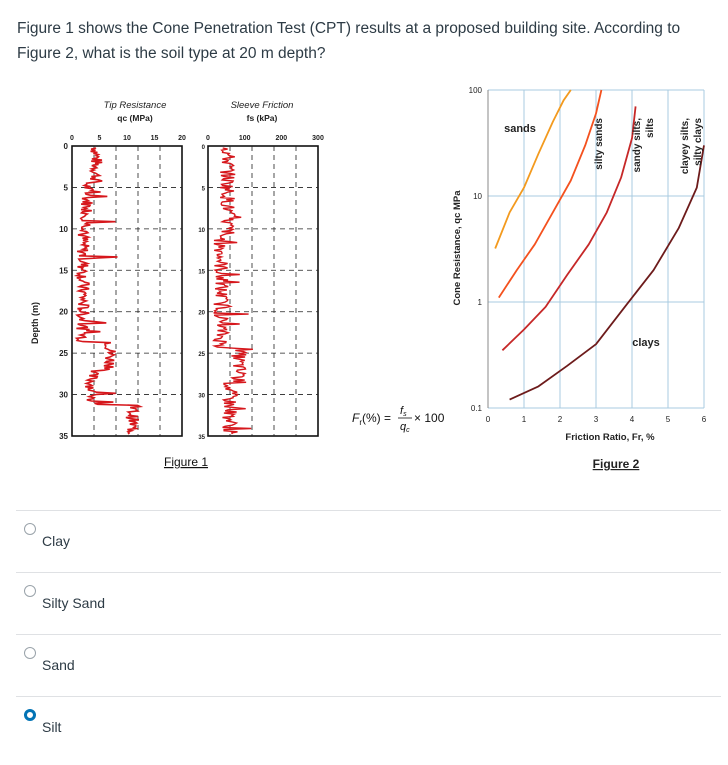 The image size is (728, 765). Describe the element at coordinates (692, 146) in the screenshot. I see `zone-label: clayey silts, silty clays` at that location.